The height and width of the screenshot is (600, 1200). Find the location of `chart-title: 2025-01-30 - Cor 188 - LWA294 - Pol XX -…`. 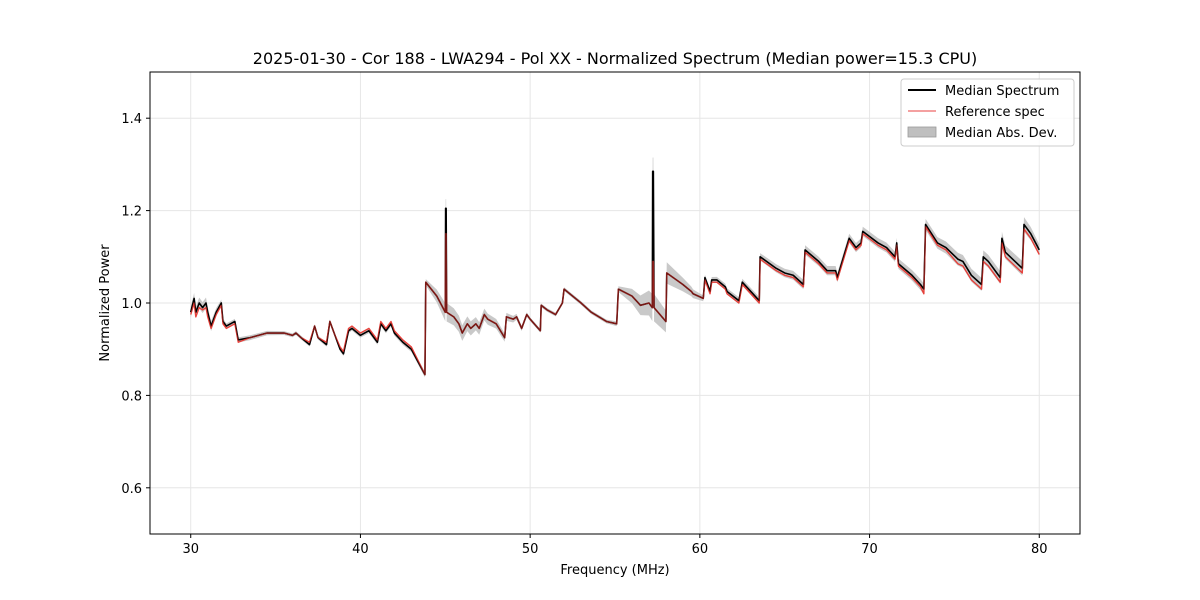

chart-title: 2025-01-30 - Cor 188 - LWA294 - Pol XX -… is located at coordinates (615, 58).